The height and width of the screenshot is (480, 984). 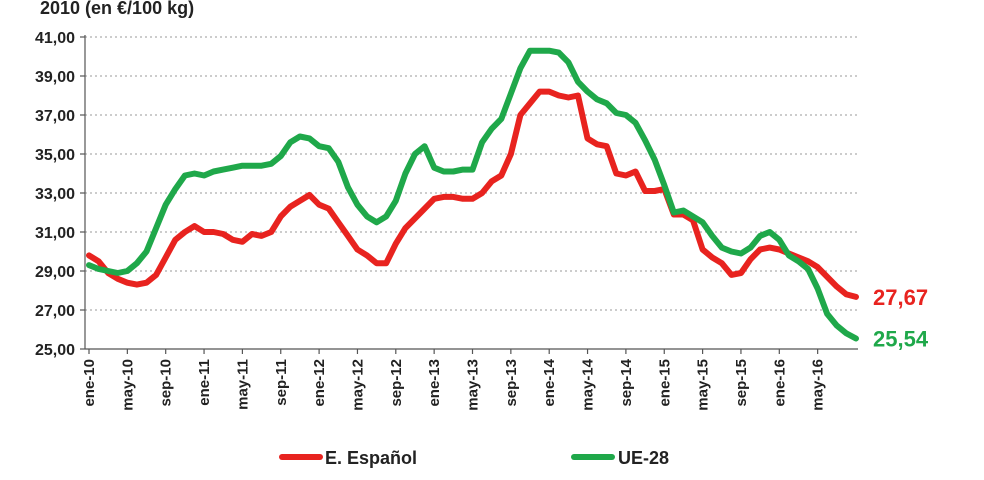 What do you see at coordinates (474, 458) in the screenshot?
I see `legend: E. Español UE-28` at bounding box center [474, 458].